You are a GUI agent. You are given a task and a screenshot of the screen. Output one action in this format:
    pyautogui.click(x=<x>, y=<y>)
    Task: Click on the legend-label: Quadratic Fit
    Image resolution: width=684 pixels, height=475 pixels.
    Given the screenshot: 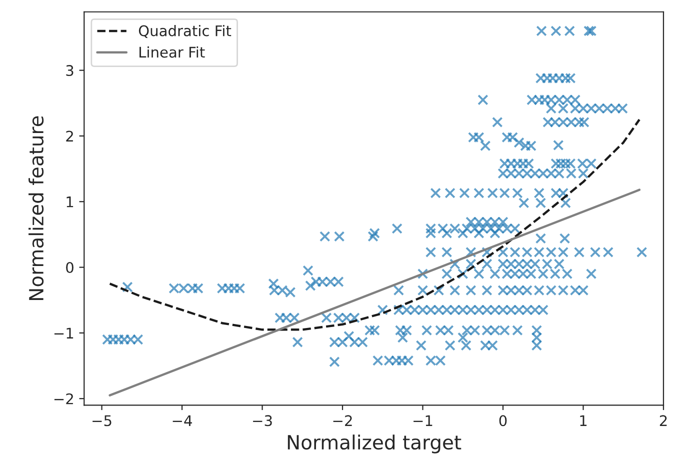 What is the action you would take?
    pyautogui.click(x=185, y=31)
    